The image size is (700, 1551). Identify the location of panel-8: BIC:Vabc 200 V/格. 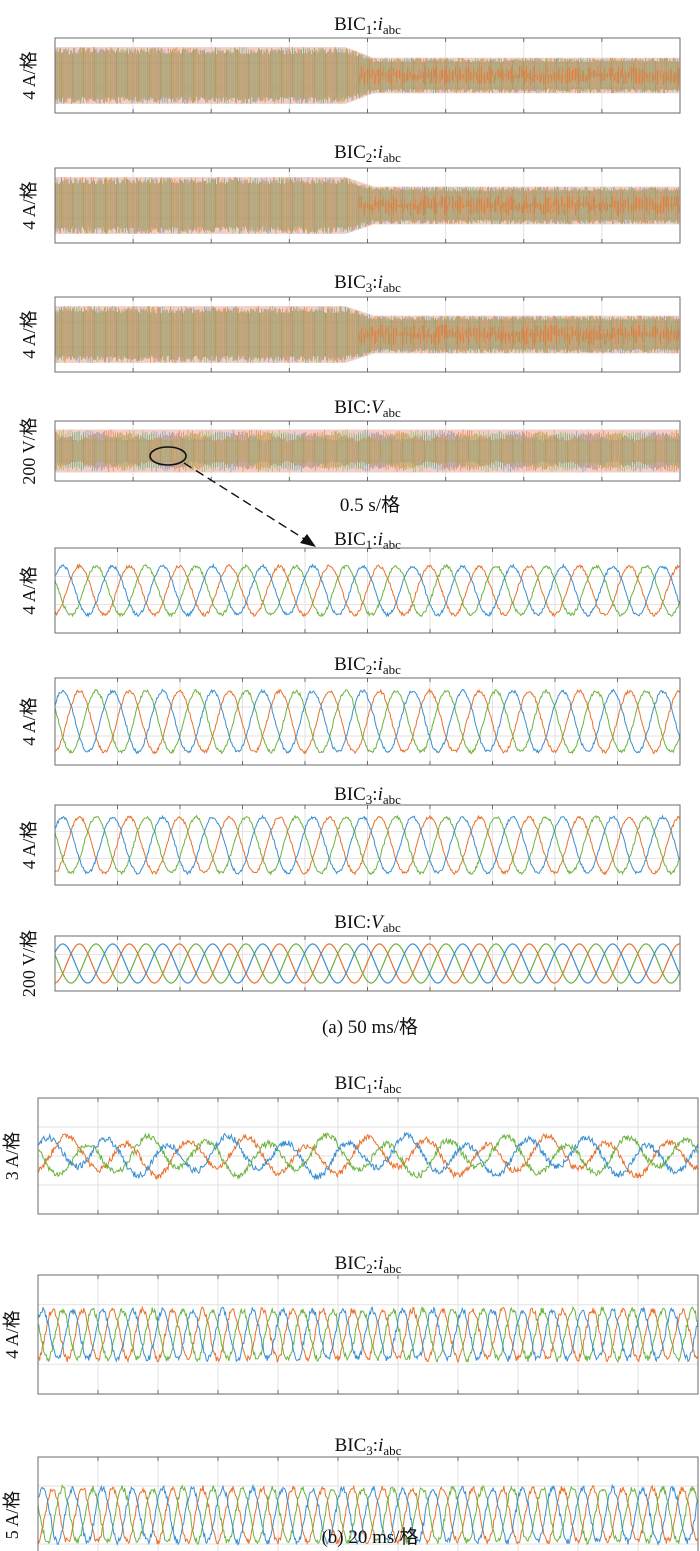
(350, 954).